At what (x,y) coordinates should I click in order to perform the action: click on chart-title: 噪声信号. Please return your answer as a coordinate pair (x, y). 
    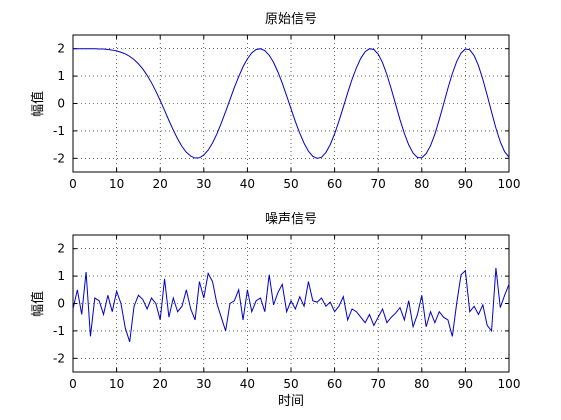
    Looking at the image, I should click on (291, 219).